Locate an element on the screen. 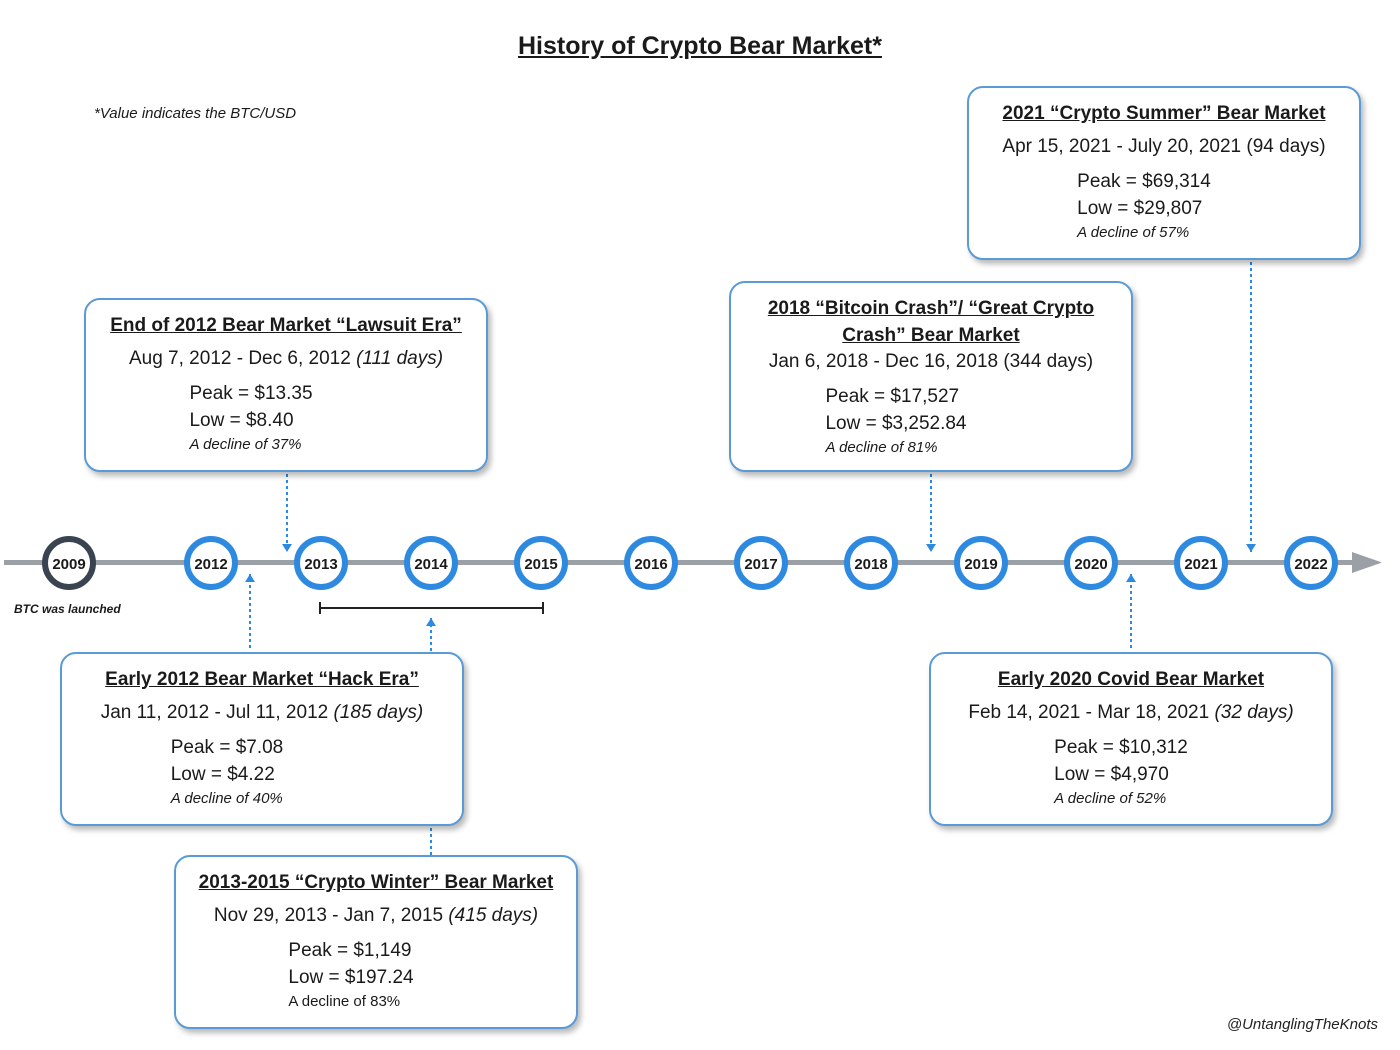 Image resolution: width=1400 pixels, height=1050 pixels. market-title: Early 2020 Covid Bear Market is located at coordinates (1131, 679).